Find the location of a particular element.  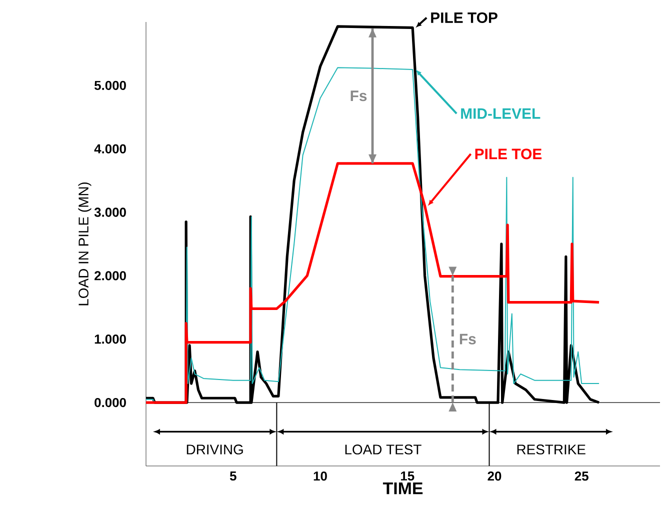

x-tick-label: 10 is located at coordinates (320, 476).